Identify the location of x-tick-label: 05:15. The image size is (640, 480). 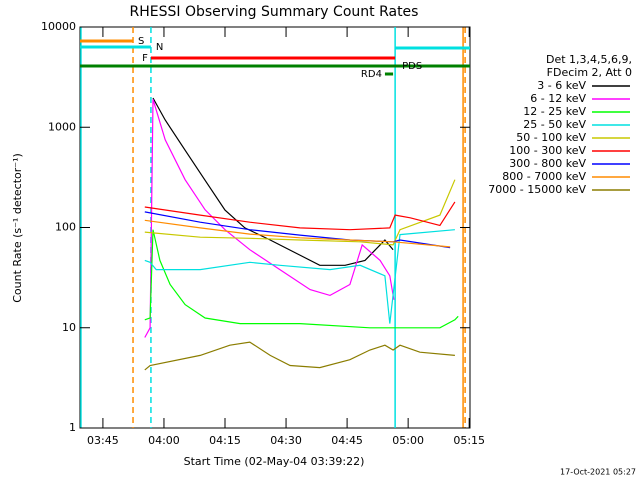
(469, 440).